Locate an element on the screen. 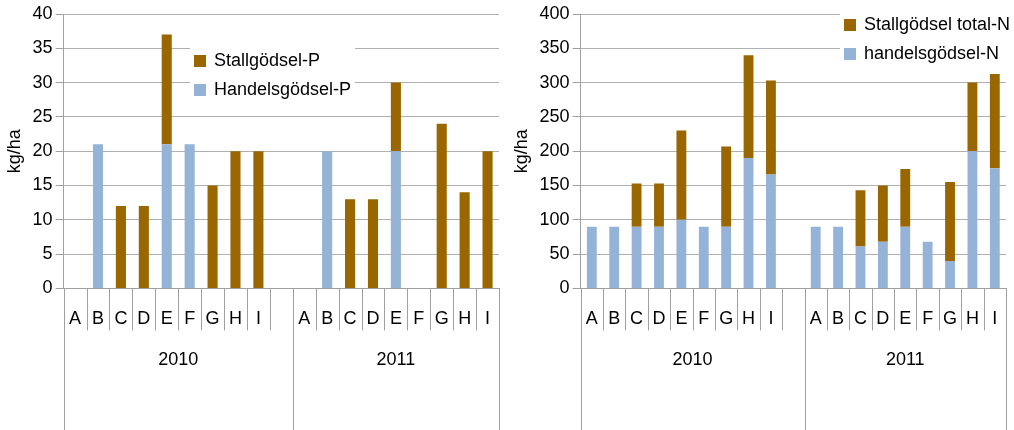 This screenshot has width=1014, height=430. y-tick-label: 100 is located at coordinates (554, 218).